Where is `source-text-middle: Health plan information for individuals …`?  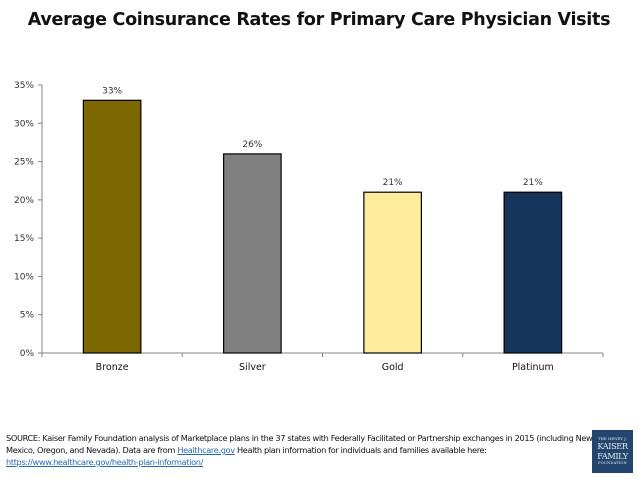 source-text-middle: Health plan information for individuals … is located at coordinates (360, 450).